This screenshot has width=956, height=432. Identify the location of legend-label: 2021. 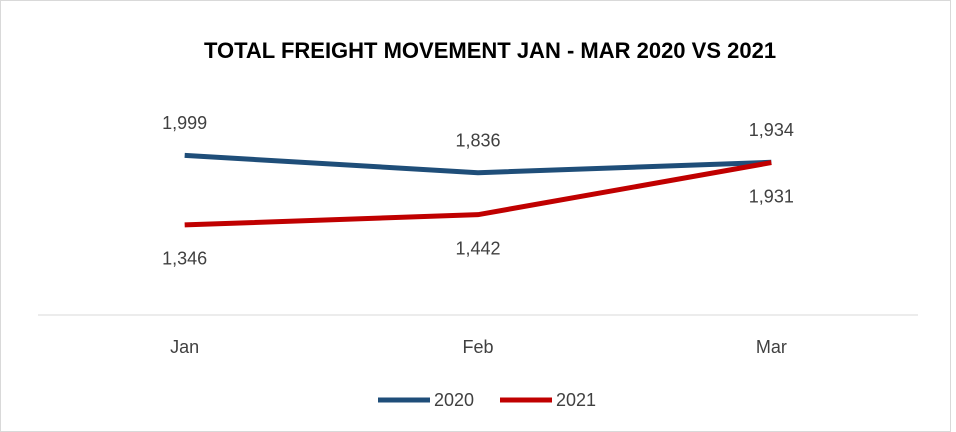
(576, 400).